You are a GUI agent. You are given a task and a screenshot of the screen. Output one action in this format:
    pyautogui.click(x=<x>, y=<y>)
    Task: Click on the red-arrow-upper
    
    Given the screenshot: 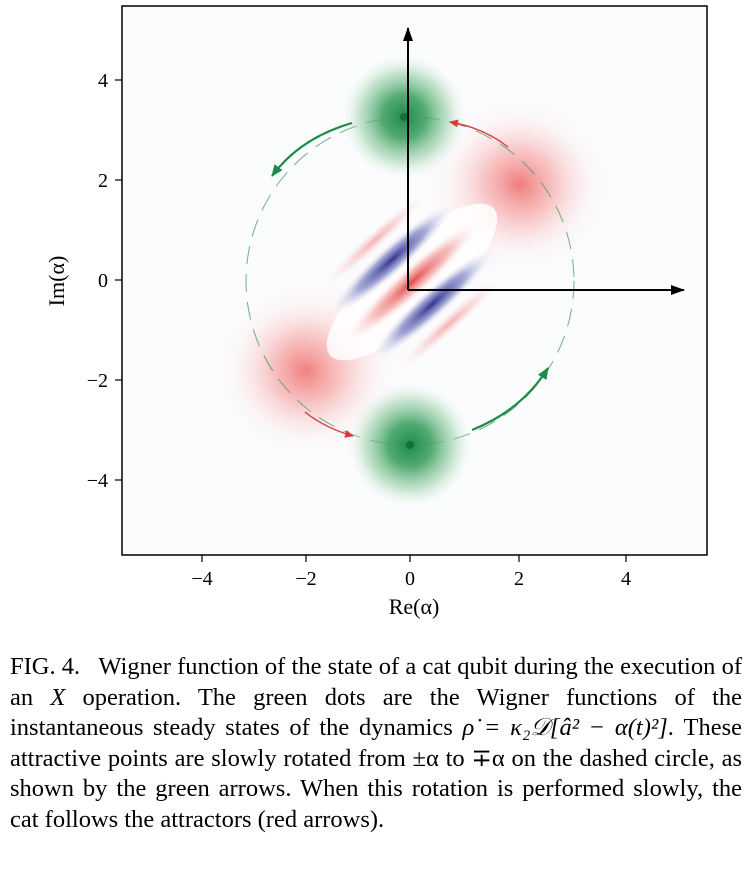 What is the action you would take?
    pyautogui.click(x=479, y=133)
    